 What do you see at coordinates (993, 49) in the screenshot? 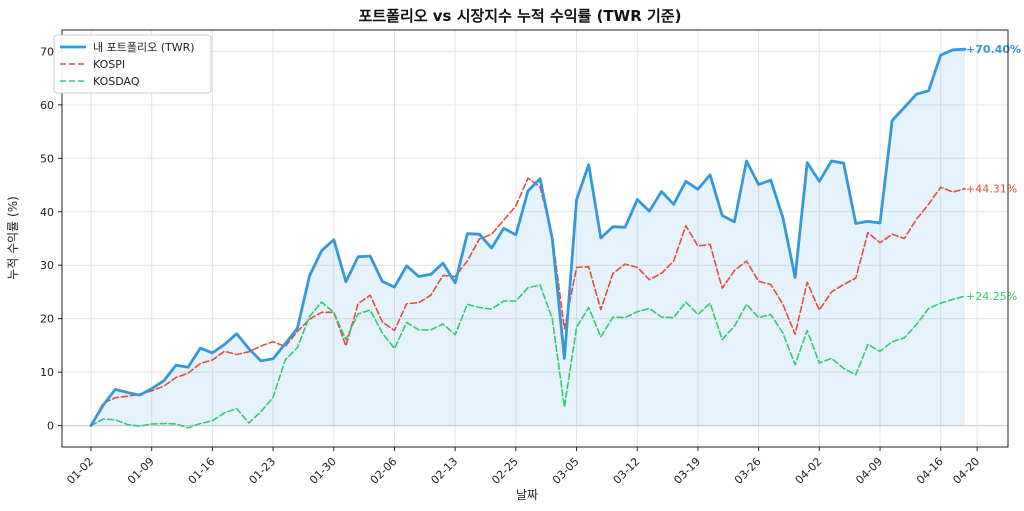
I see `series-end-label-0: +70.40%` at bounding box center [993, 49].